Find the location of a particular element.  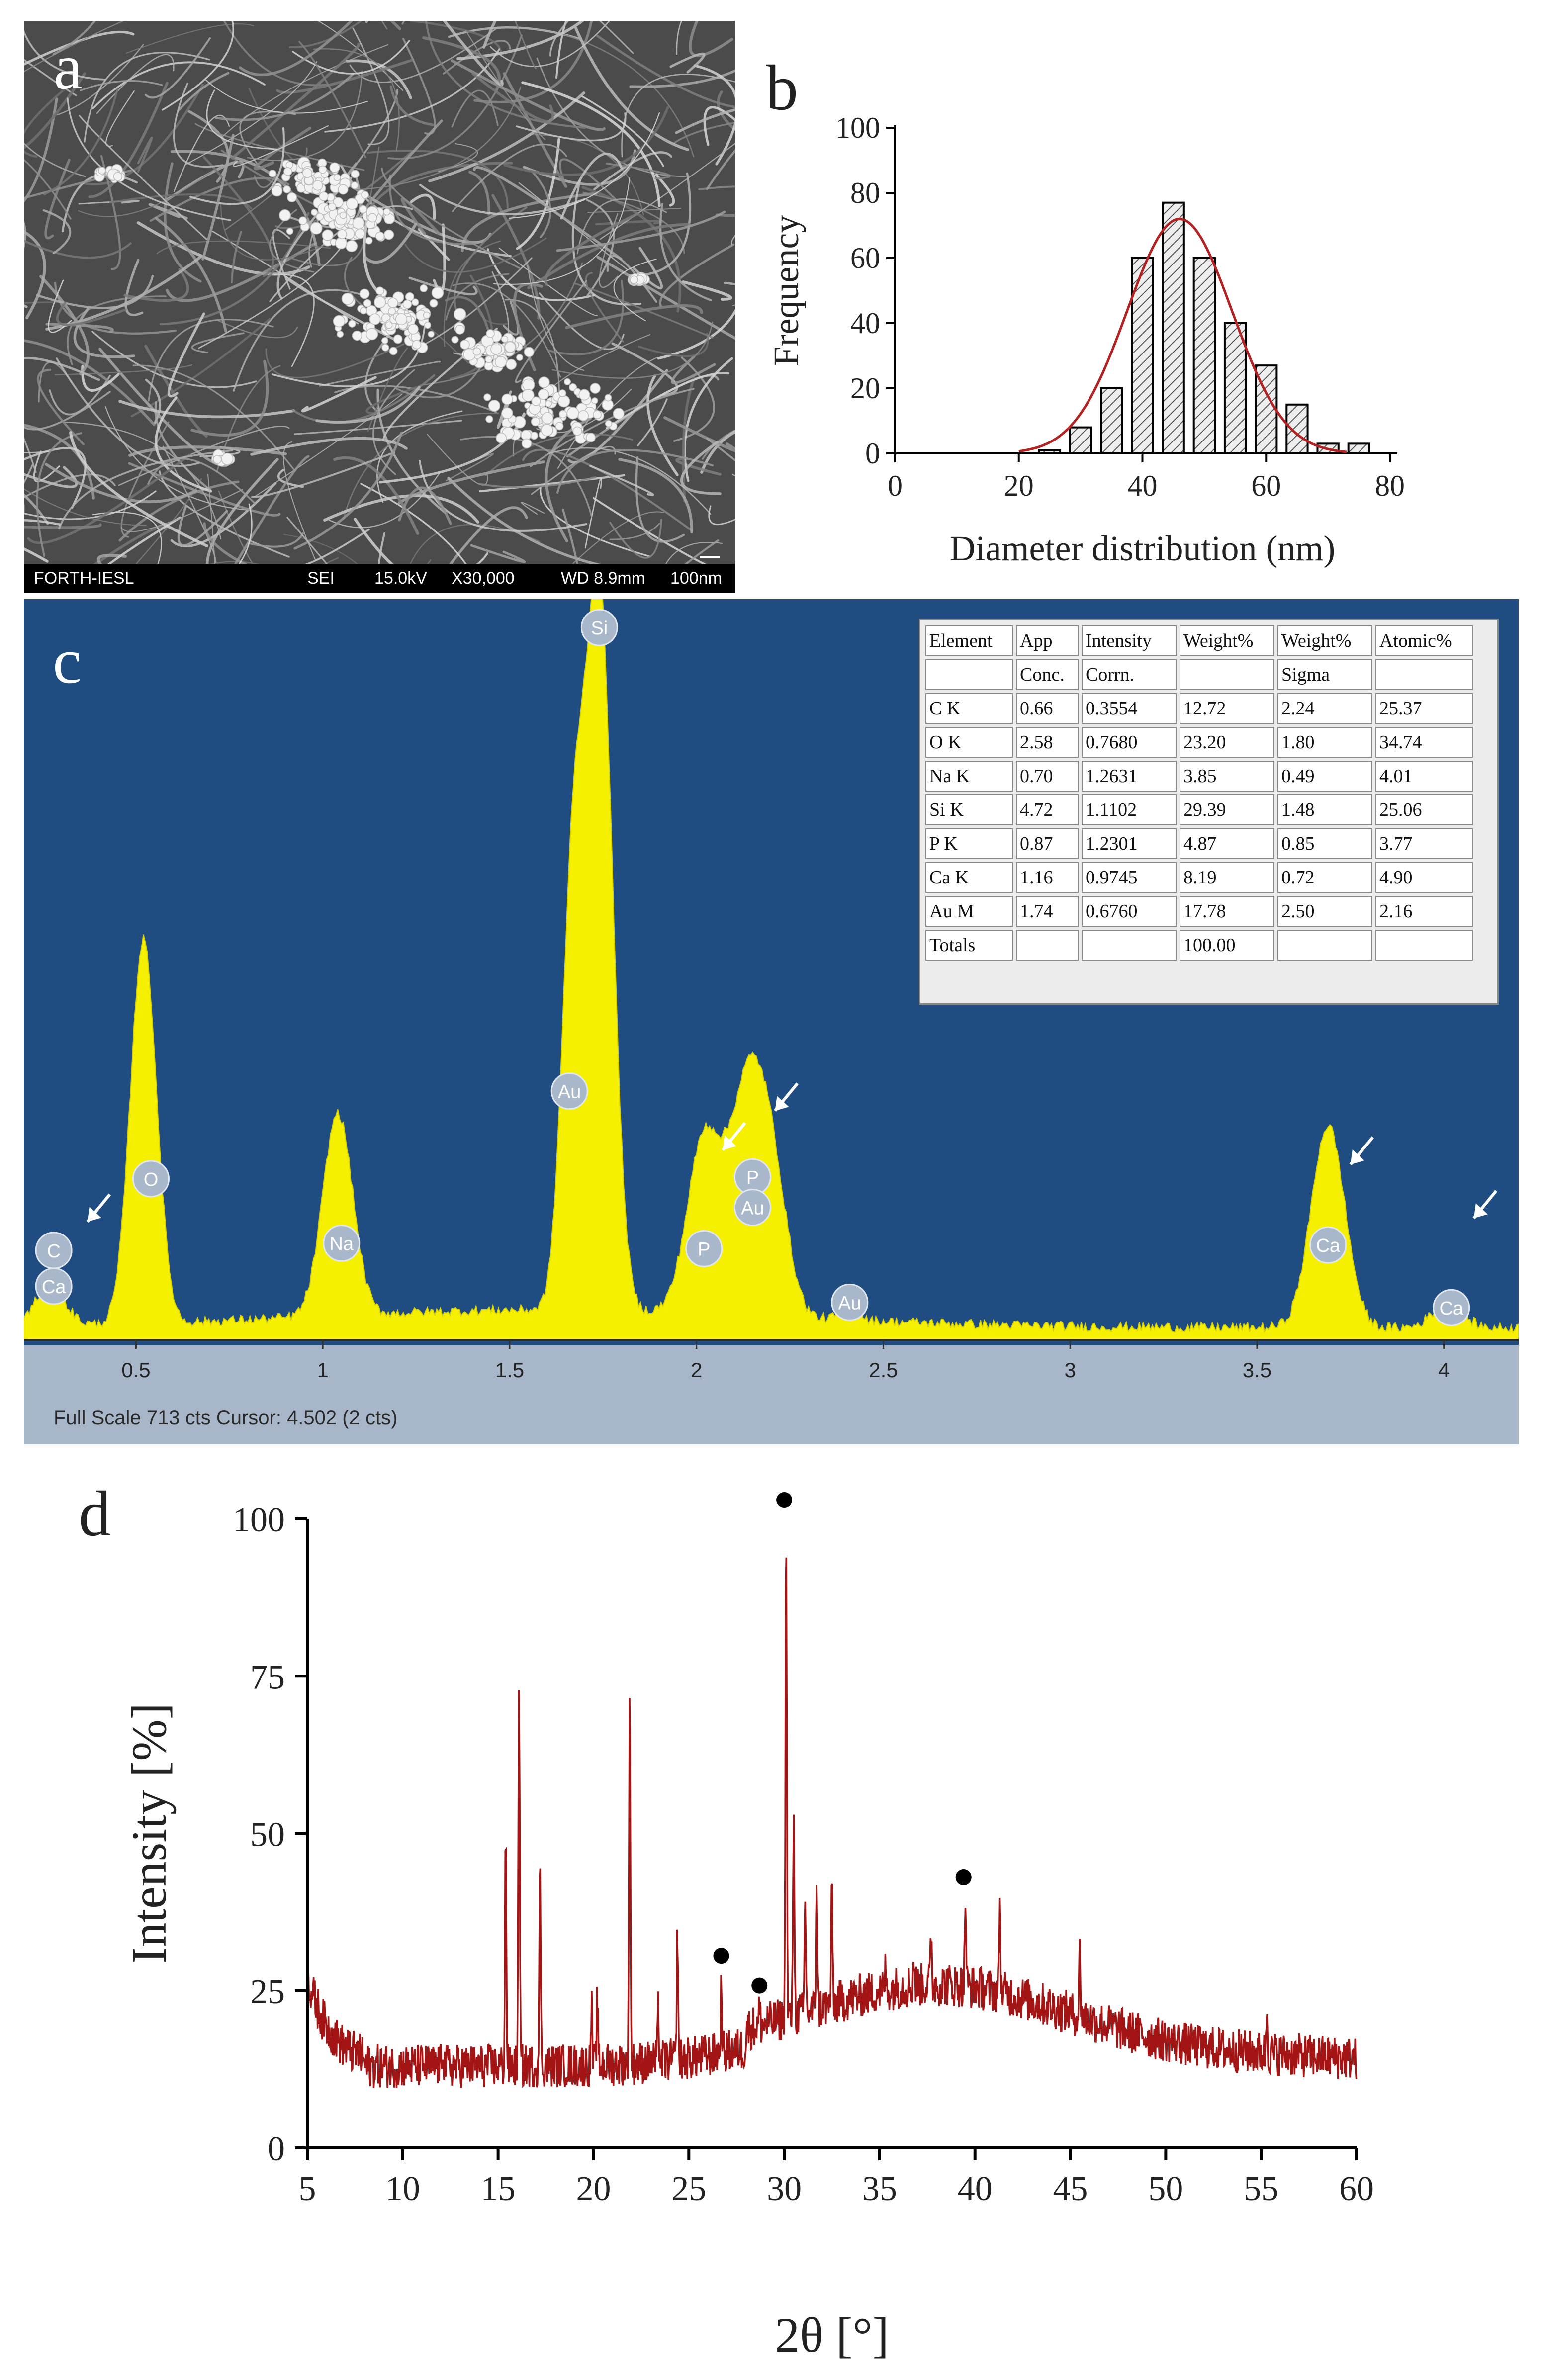

eds-table-row: O K 2.58 0.7680 23.20 1.80 34.74 is located at coordinates (1199, 742).